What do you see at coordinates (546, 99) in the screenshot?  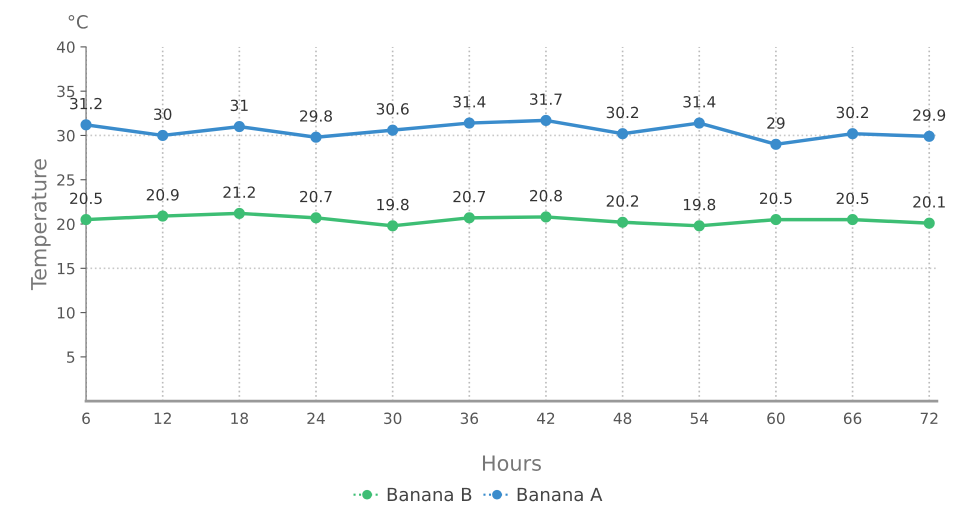 I see `data-label: 31.7` at bounding box center [546, 99].